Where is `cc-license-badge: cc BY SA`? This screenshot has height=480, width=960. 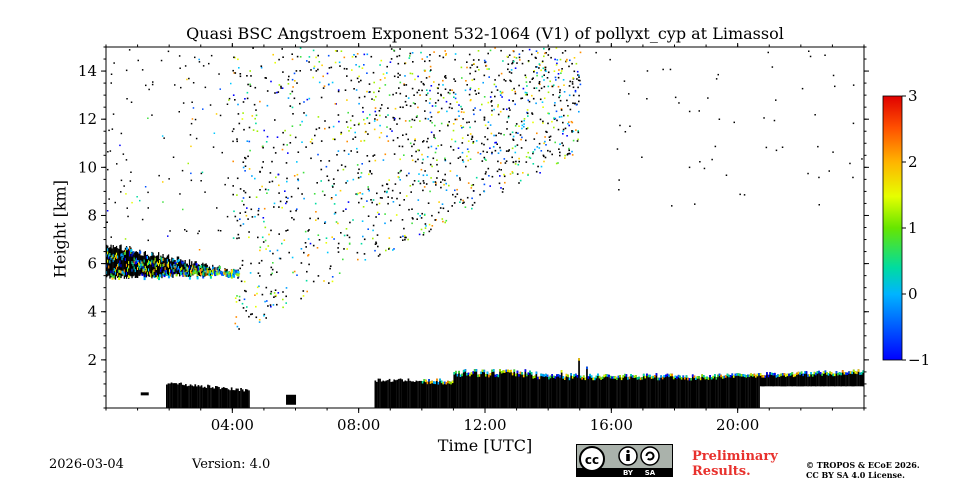 cc-license-badge: cc BY SA is located at coordinates (624, 460).